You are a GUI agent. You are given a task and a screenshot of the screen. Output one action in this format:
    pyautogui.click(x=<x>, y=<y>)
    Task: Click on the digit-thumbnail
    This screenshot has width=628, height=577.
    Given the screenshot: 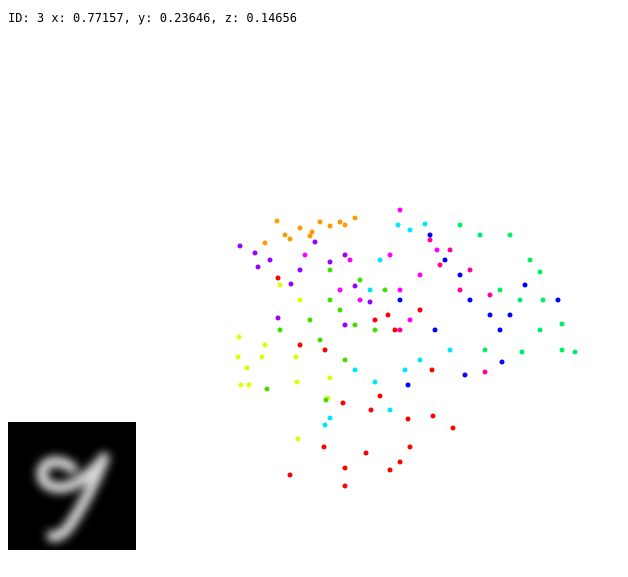 What is the action you would take?
    pyautogui.click(x=72, y=486)
    